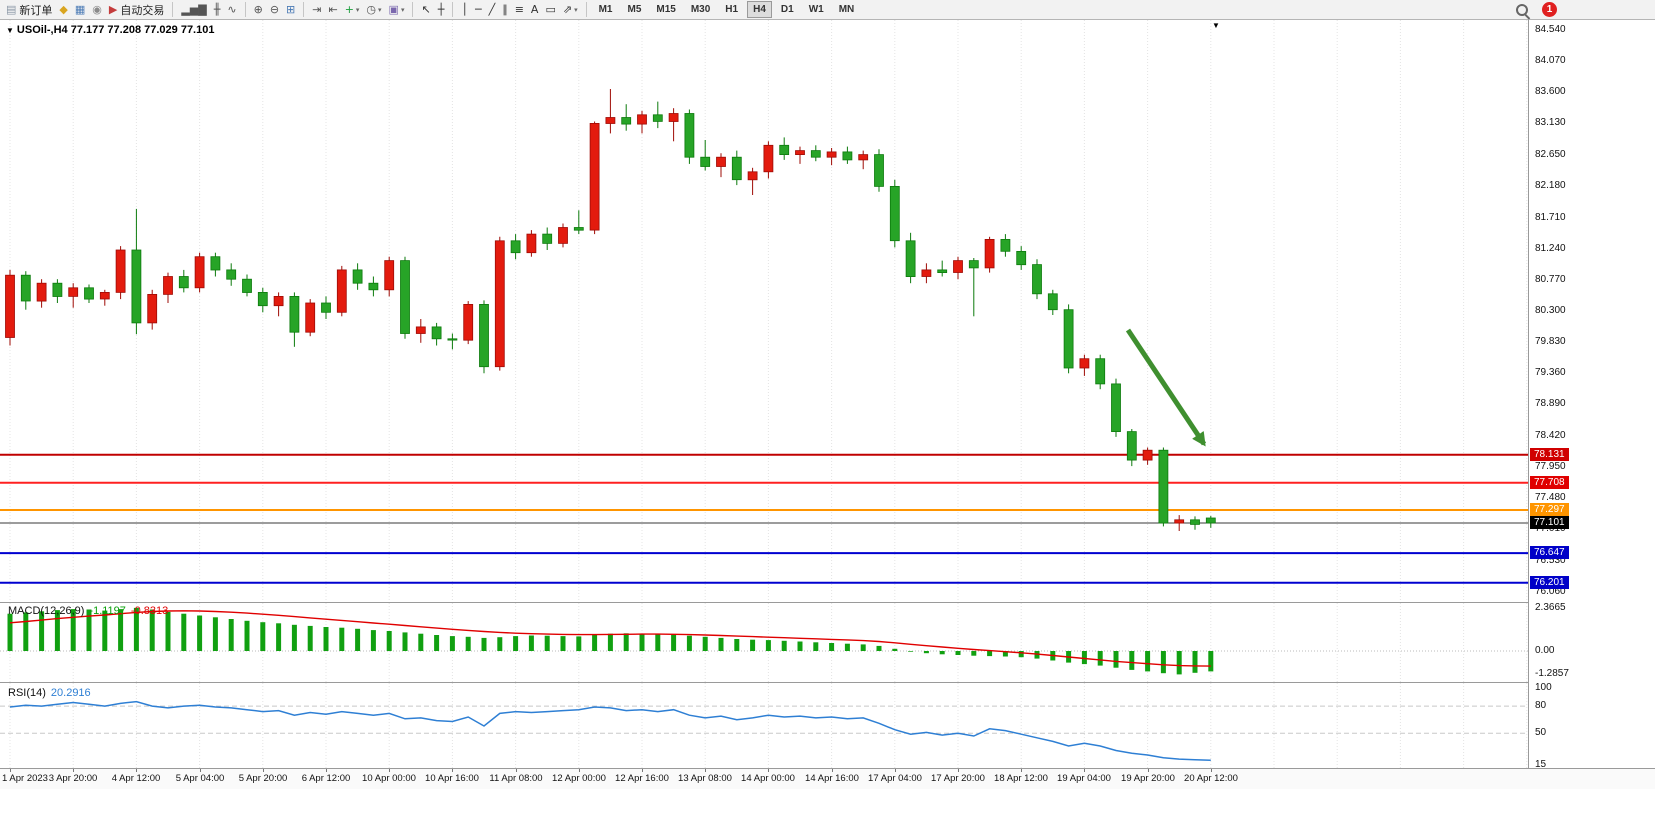  I want to click on auto-scroll-icon: ⇥, so click(317, 9).